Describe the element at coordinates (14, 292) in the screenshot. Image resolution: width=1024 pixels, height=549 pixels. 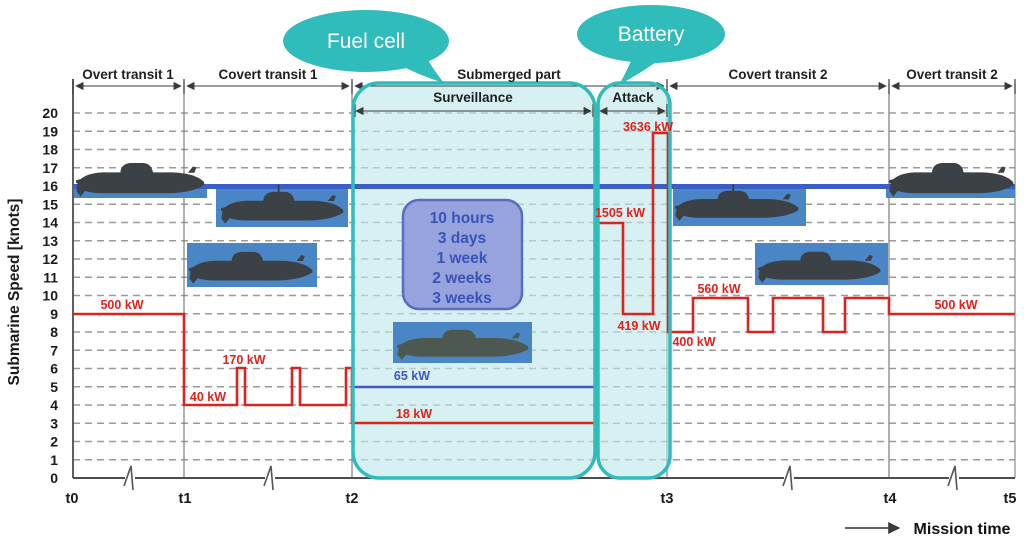
I see `y-axis-title: Submarine Speed [knots]` at that location.